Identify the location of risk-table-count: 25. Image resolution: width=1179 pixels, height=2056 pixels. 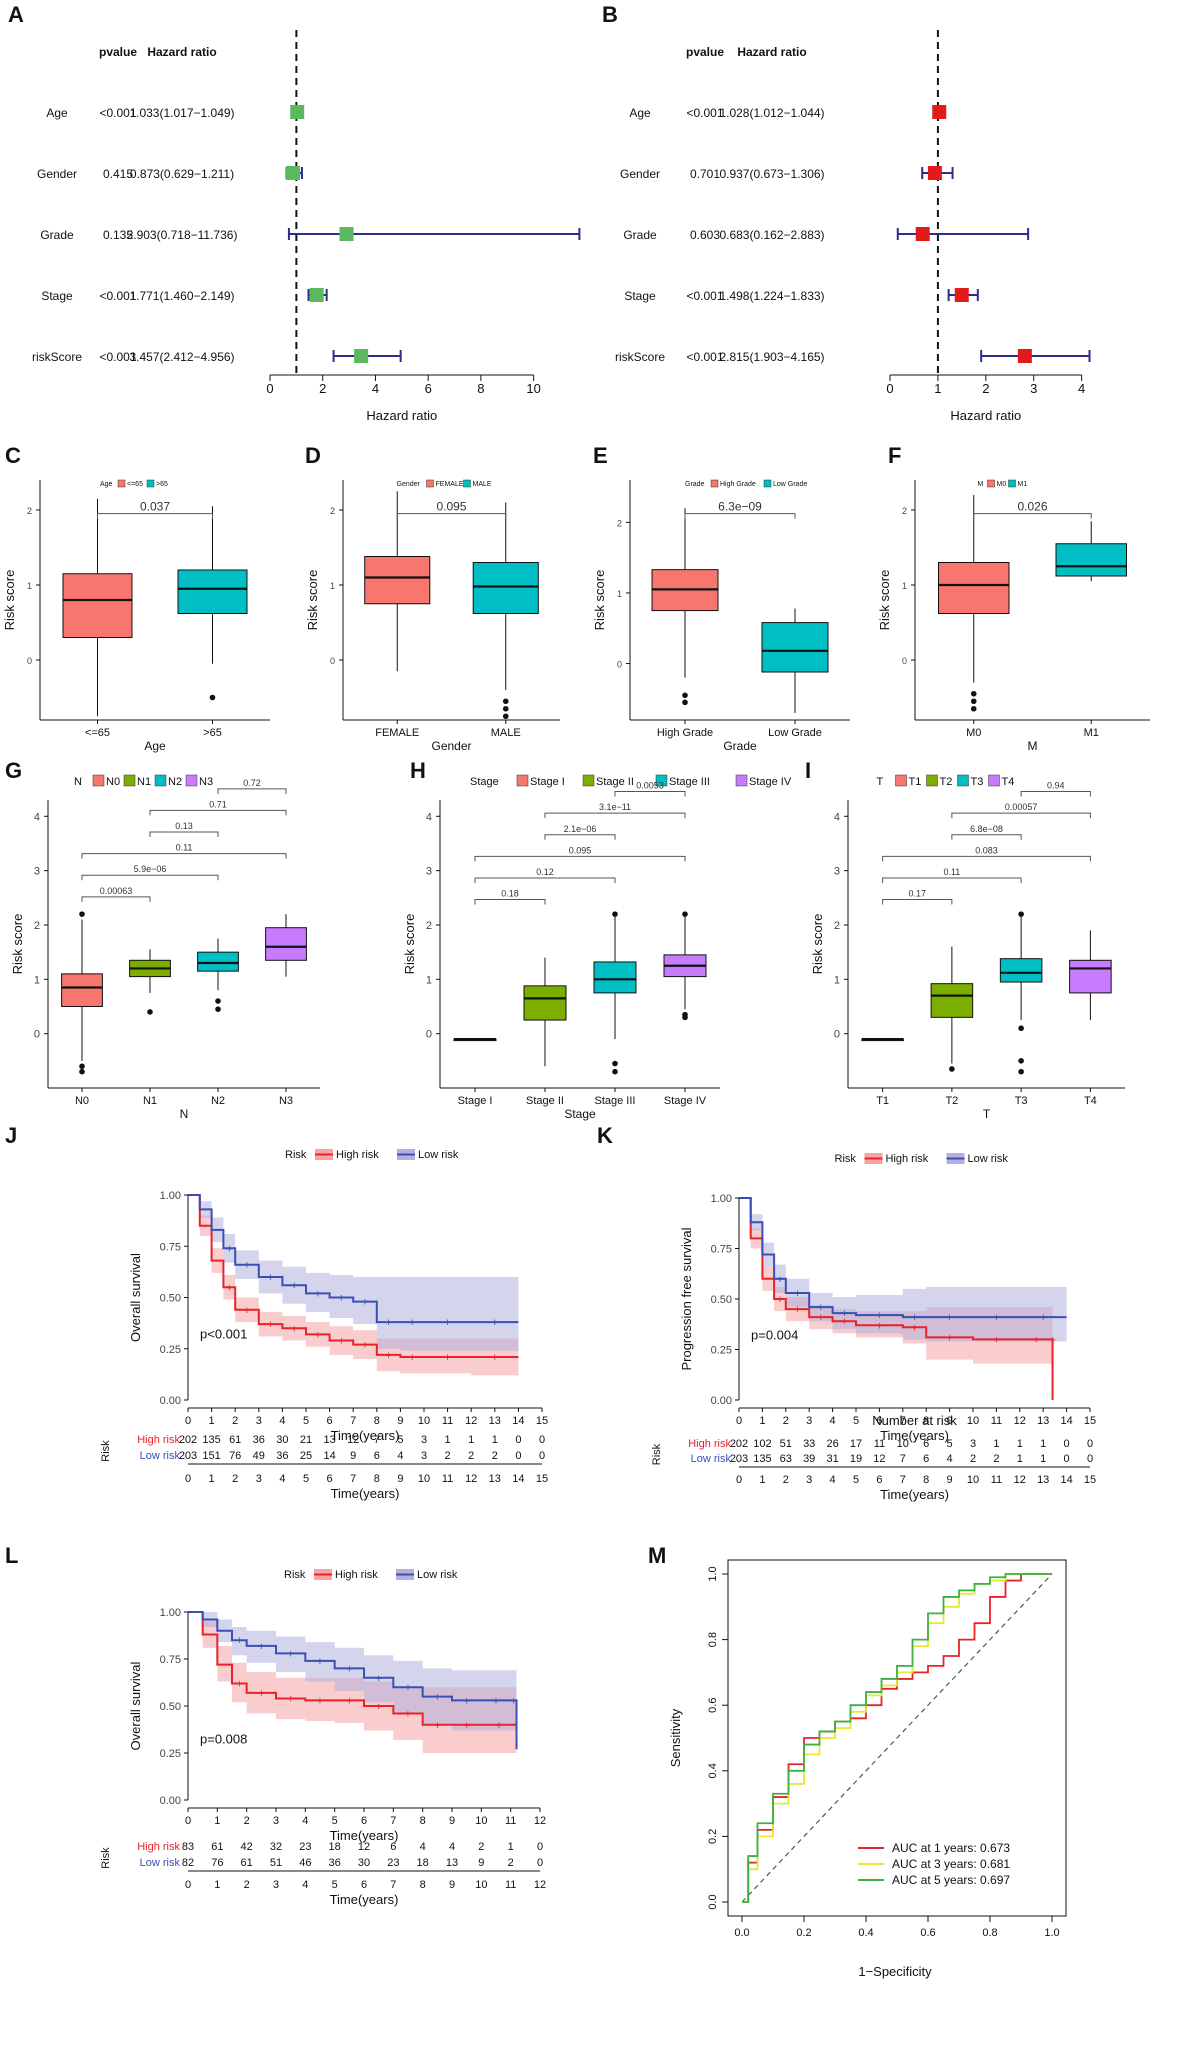
(306, 1456).